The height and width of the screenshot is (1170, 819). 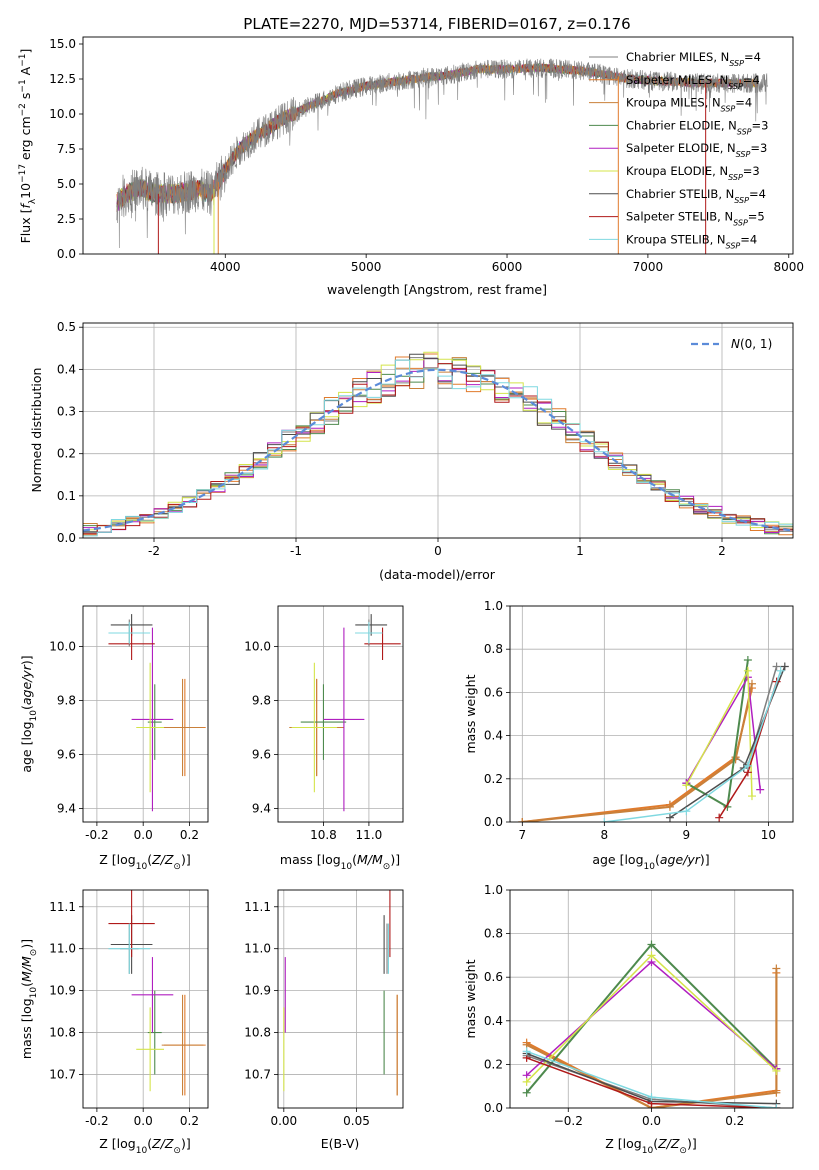 What do you see at coordinates (66, 219) in the screenshot?
I see `y-tick-label: 2.5` at bounding box center [66, 219].